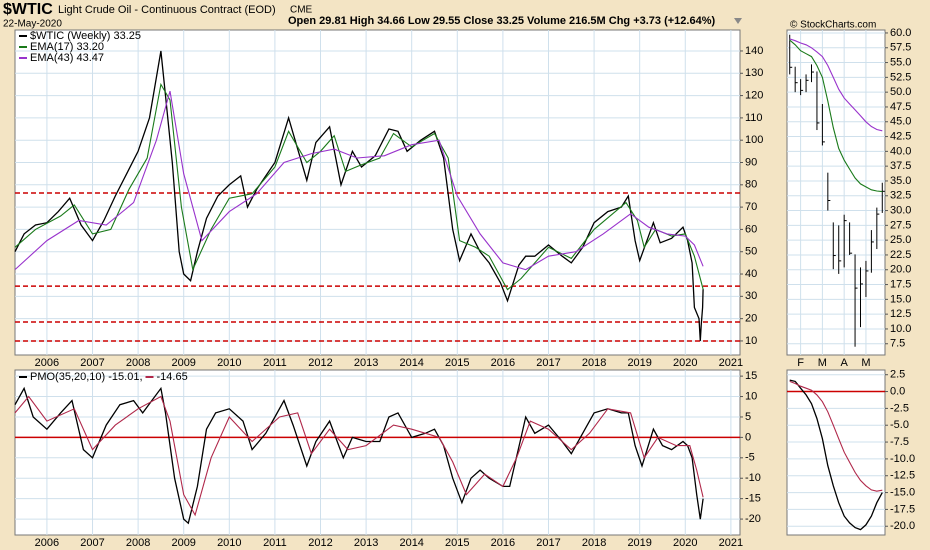  What do you see at coordinates (902, 492) in the screenshot?
I see `y-tick-label: -15.0` at bounding box center [902, 492].